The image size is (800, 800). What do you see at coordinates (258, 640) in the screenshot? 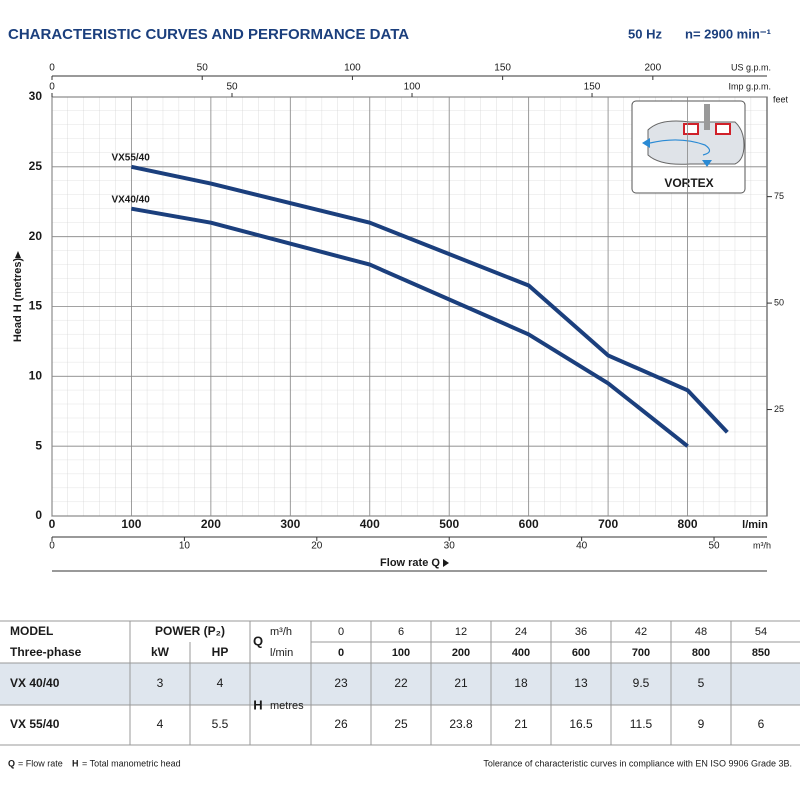
I see `table-header: Q` at bounding box center [258, 640].